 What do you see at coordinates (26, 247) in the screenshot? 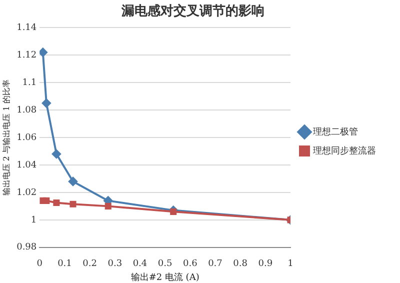
I see `y-tick-label: 0.98` at bounding box center [26, 247].